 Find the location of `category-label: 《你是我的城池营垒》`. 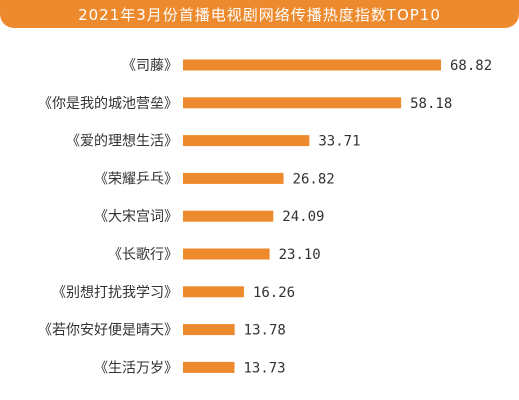

category-label: 《你是我的城池营垒》 is located at coordinates (108, 104).